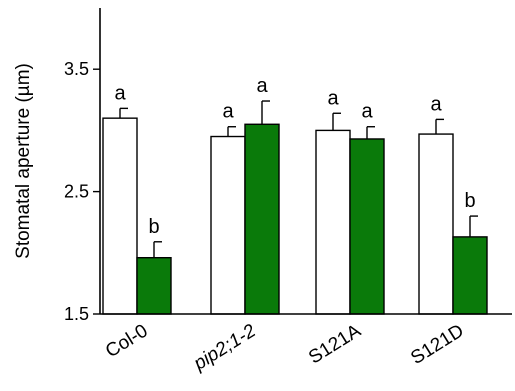 This screenshot has height=391, width=515. I want to click on y-tick-label: 2.5, so click(76, 192).